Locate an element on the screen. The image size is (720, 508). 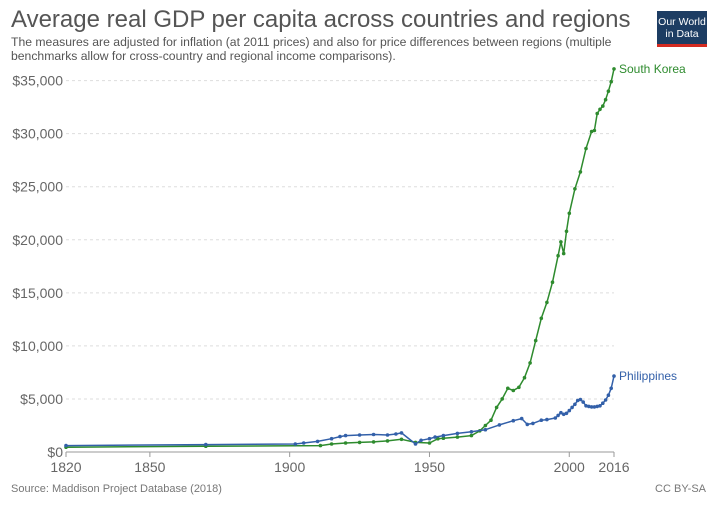
source-note: Source: Maddison Project Database (2018) is located at coordinates (116, 489).